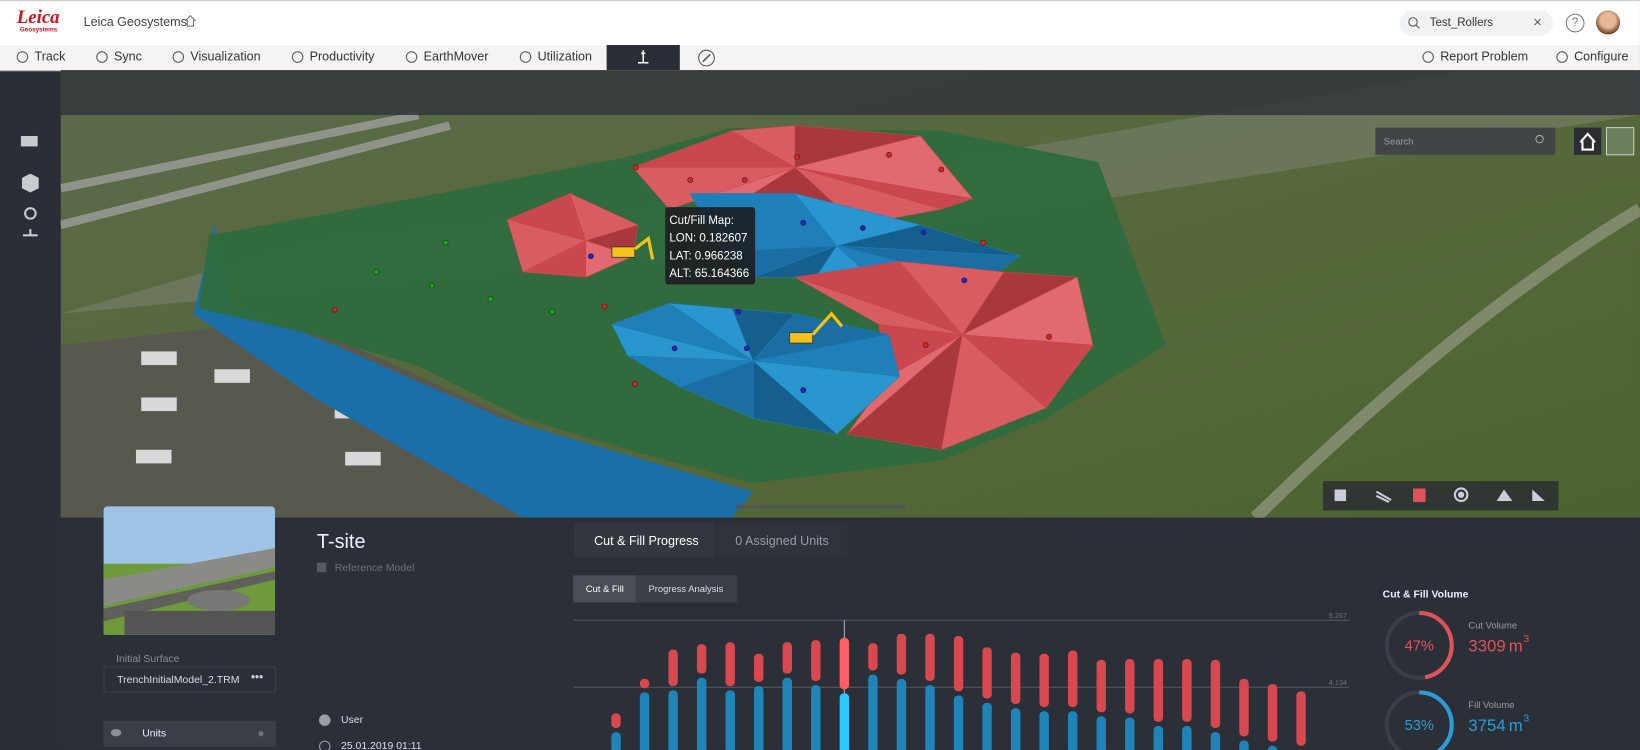 The image size is (1640, 750). What do you see at coordinates (257, 678) in the screenshot?
I see `more-button: •••` at bounding box center [257, 678].